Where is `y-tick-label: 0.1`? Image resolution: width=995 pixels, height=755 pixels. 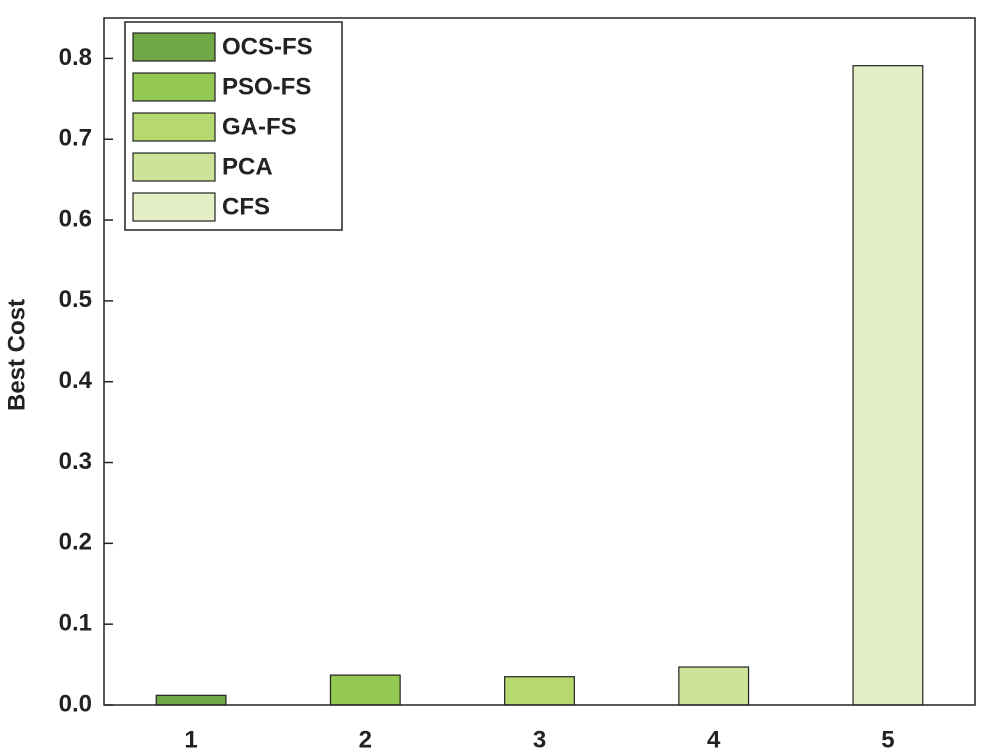 y-tick-label: 0.1 is located at coordinates (75, 623).